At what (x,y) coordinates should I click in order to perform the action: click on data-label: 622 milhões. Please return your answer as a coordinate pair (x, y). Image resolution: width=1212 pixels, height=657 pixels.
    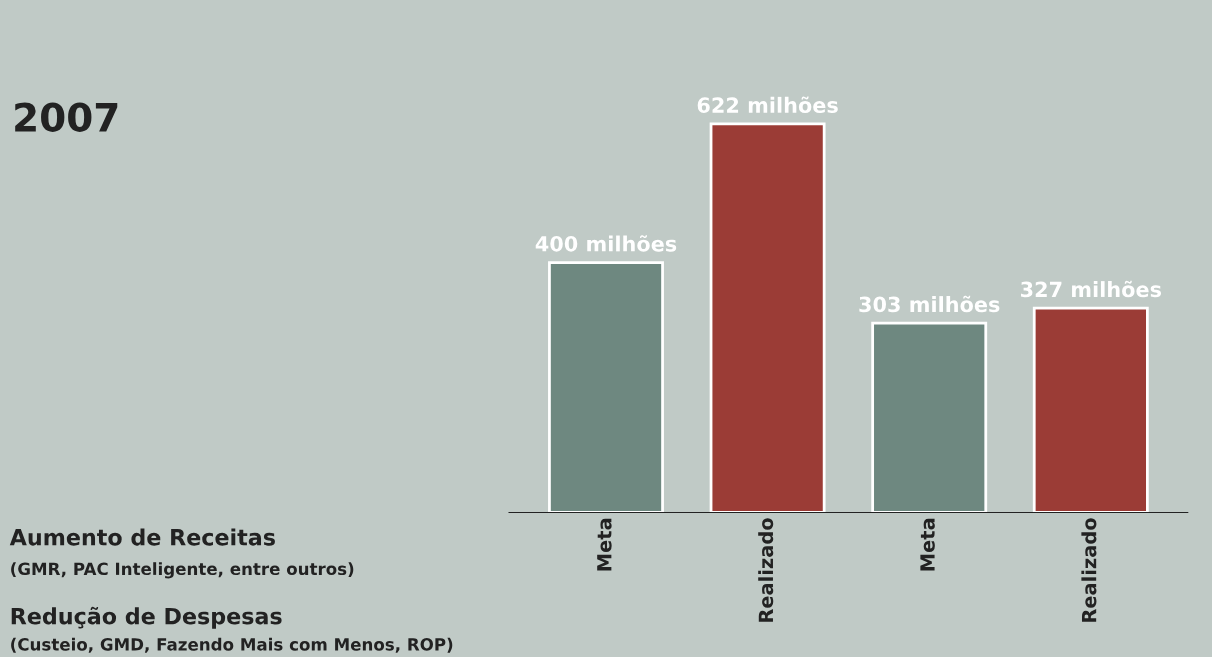
    Looking at the image, I should click on (767, 104).